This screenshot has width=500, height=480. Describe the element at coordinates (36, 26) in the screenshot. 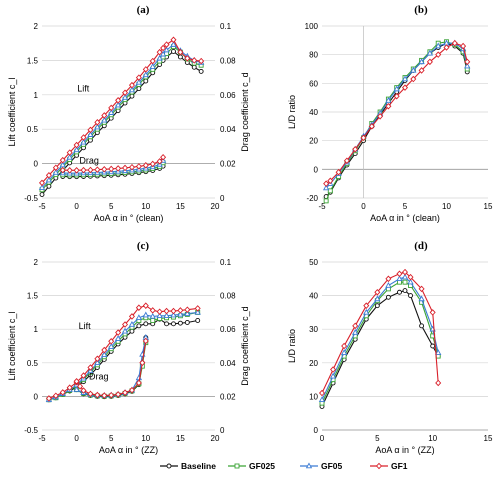

I see `y-tick-label: 2` at that location.